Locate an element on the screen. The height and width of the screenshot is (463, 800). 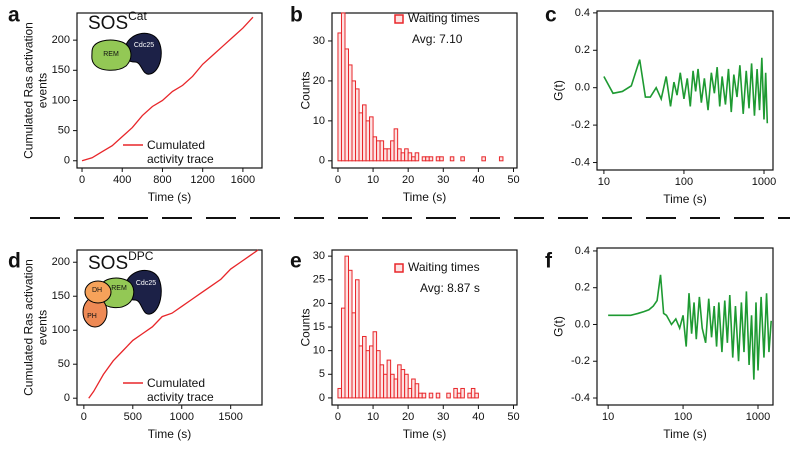
x-tick-label: 50 is located at coordinates (513, 417).